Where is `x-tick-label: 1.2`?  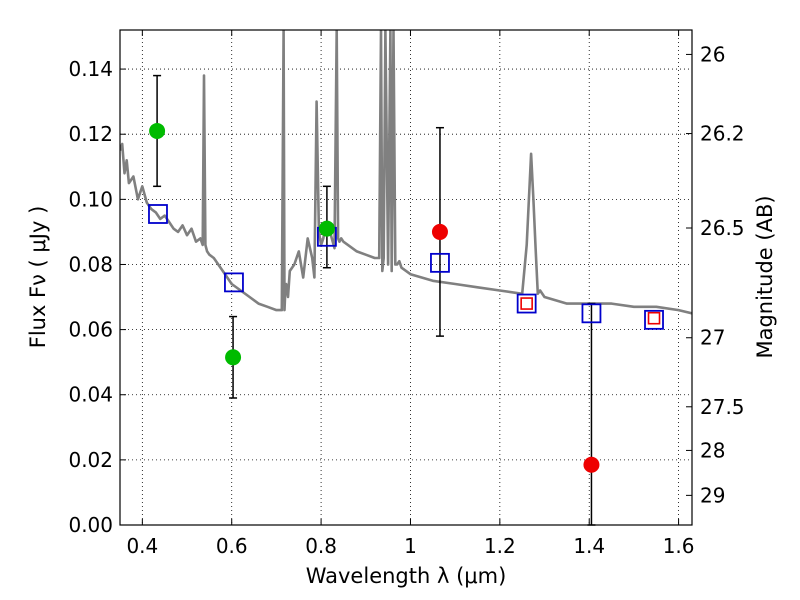
x-tick-label: 1.2 is located at coordinates (500, 546).